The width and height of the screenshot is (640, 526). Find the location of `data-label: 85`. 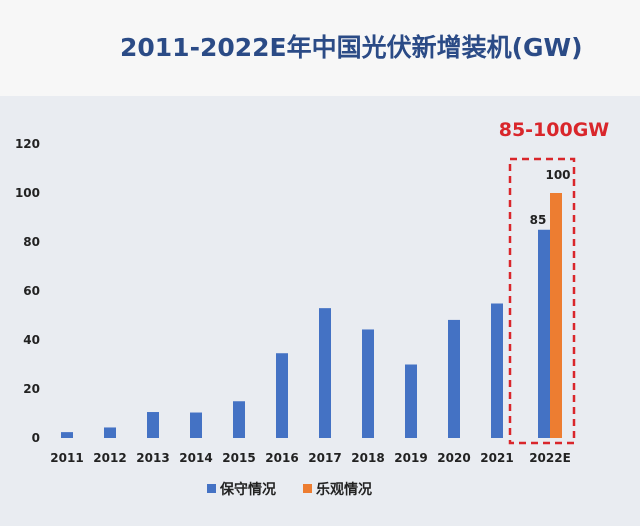

data-label: 85 is located at coordinates (538, 220).